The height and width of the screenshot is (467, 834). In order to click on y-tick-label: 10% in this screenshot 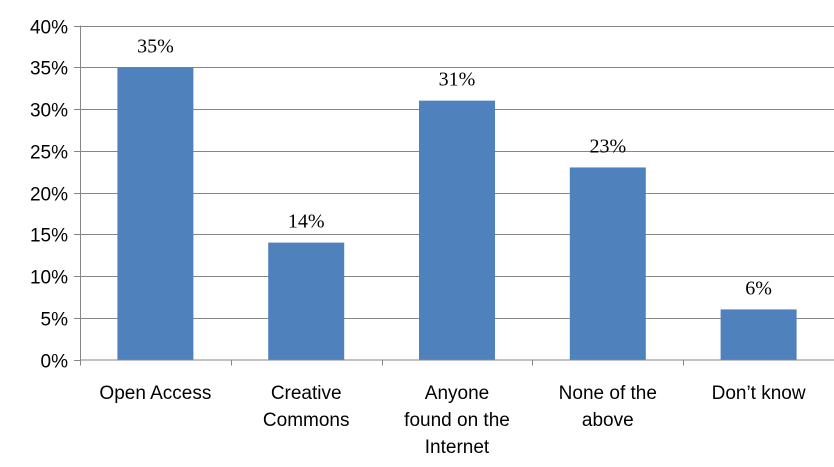, I will do `click(49, 278)`.